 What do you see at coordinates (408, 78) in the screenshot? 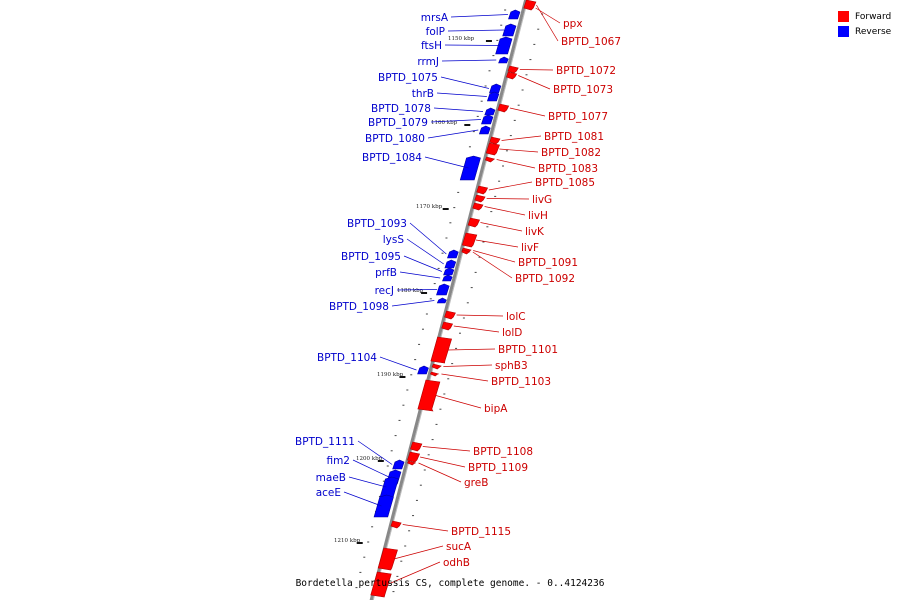
I see `reverse-gene-label: BPTD_1075` at bounding box center [408, 78].